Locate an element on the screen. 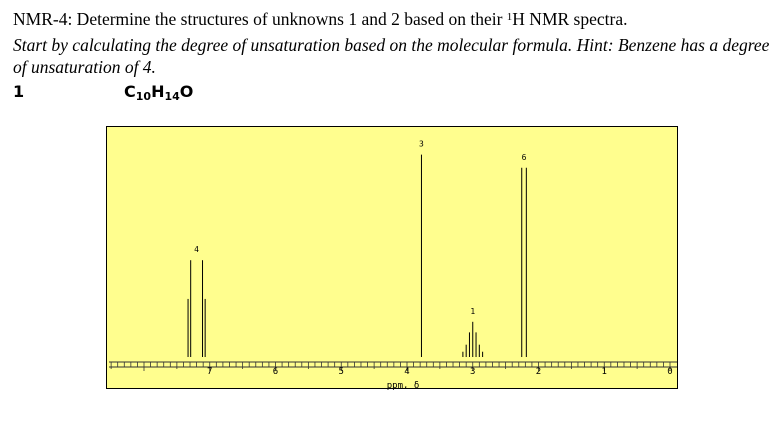 Image resolution: width=784 pixels, height=436 pixels. peak-label: 4 is located at coordinates (196, 249).